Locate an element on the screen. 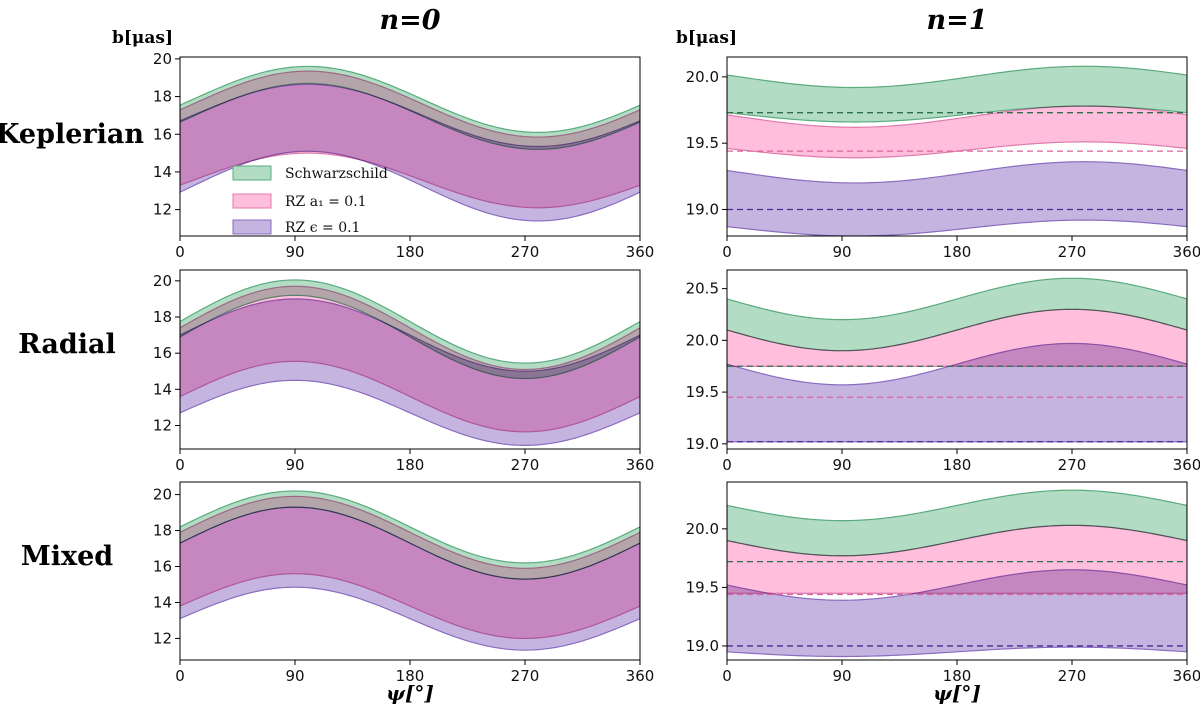 This screenshot has height=712, width=1200. panel-keplerian-n0: 0 90 180 270 360 12 14 16 18 20 is located at coordinates (403, 155).